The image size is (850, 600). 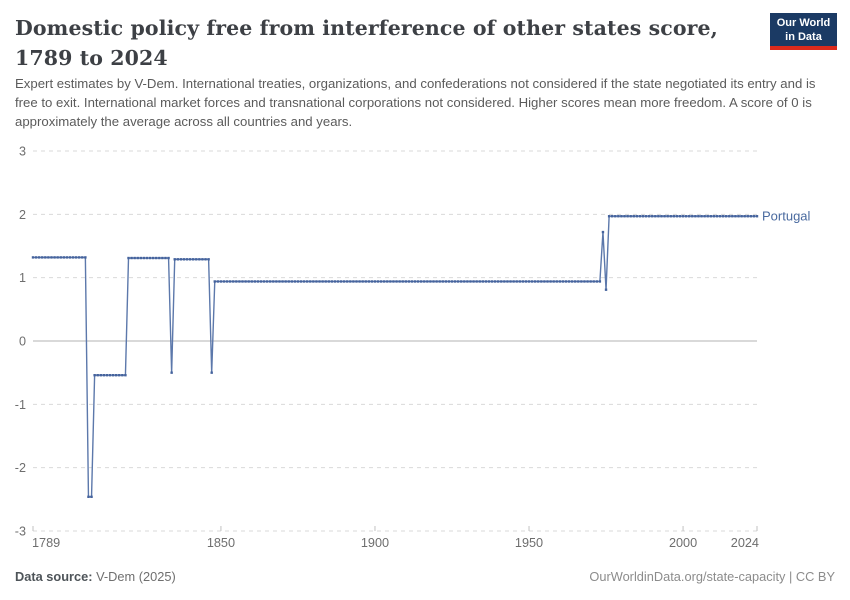 I want to click on svg-text: 1900, so click(x=375, y=543).